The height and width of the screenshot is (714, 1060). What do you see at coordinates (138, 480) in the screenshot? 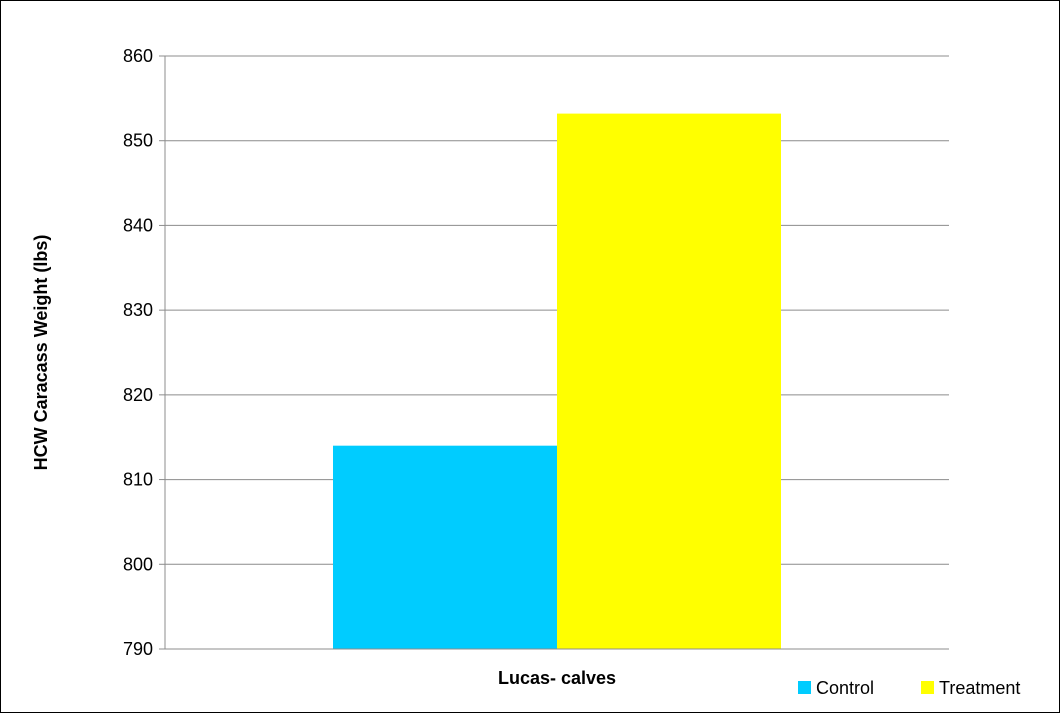
I see `y-tick-label: 810` at bounding box center [138, 480].